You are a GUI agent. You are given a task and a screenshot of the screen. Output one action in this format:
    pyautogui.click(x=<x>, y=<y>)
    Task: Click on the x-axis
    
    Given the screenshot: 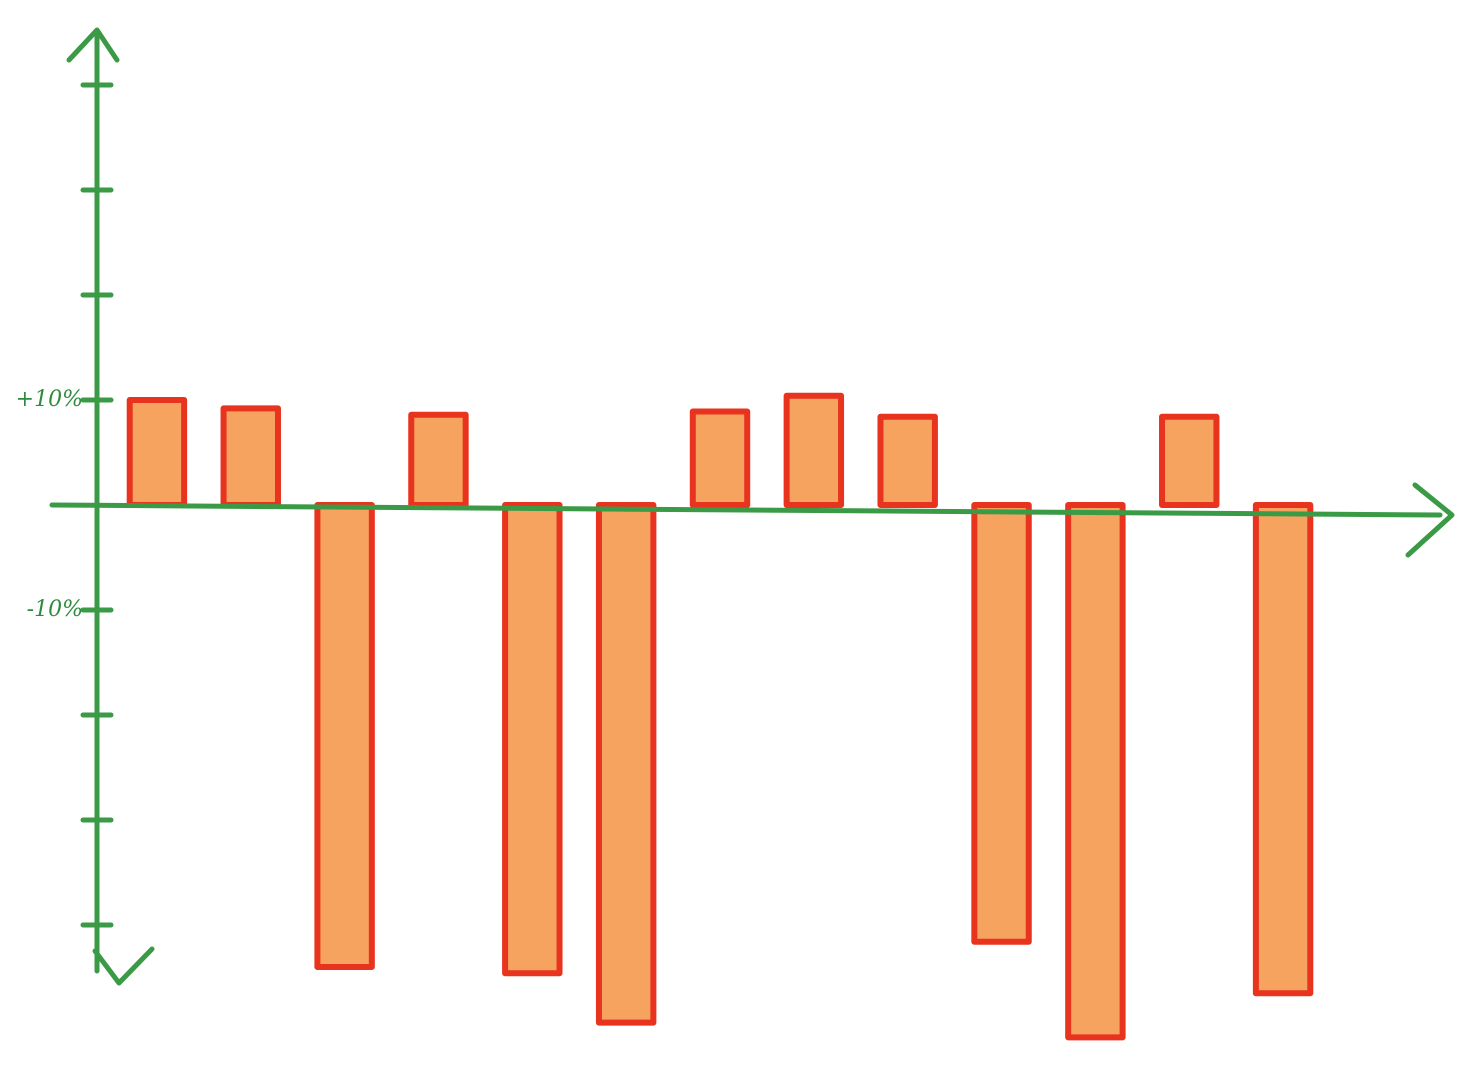 What is the action you would take?
    pyautogui.click(x=746, y=510)
    